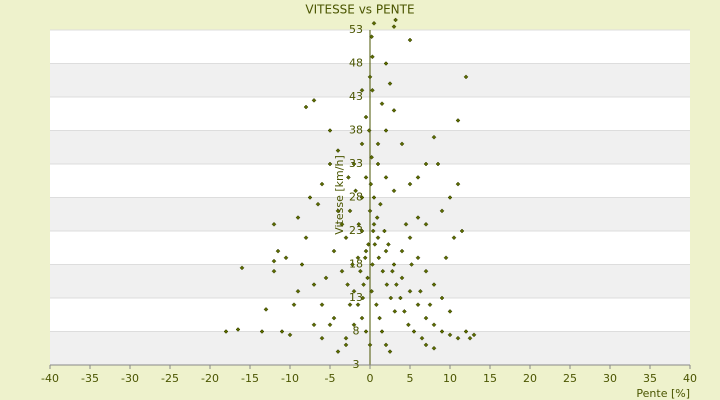 Image resolution: width=720 pixels, height=400 pixels. Describe the element at coordinates (50, 378) in the screenshot. I see `x-tick-label: -40` at that location.